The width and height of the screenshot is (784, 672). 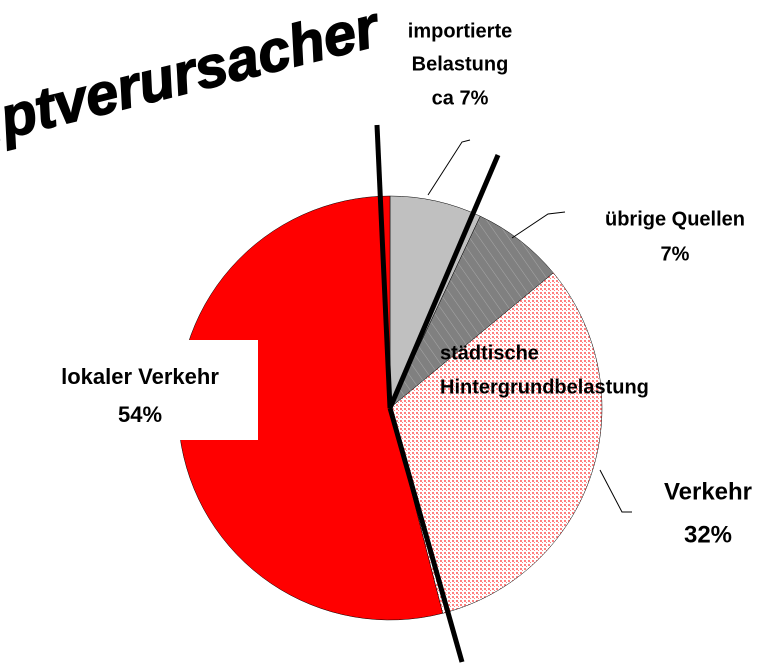 I want to click on value-label: 7%, so click(x=675, y=254).